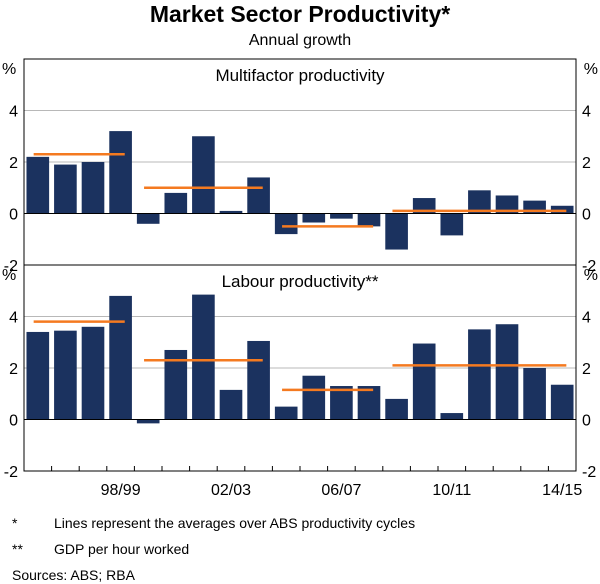 Image resolution: width=600 pixels, height=584 pixels. What do you see at coordinates (17, 549) in the screenshot?
I see `footnote-mark: **` at bounding box center [17, 549].